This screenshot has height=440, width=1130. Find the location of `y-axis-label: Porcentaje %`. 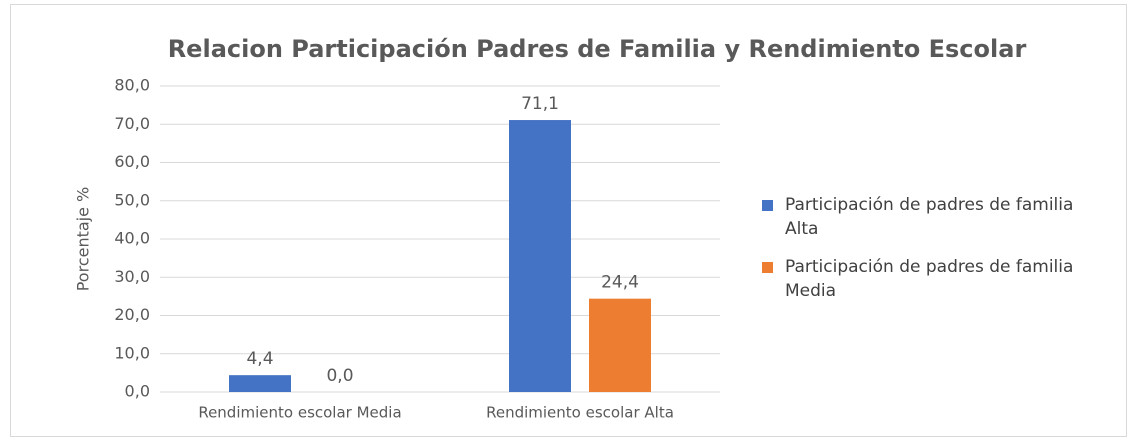

y-axis-label: Porcentaje % is located at coordinates (83, 239).